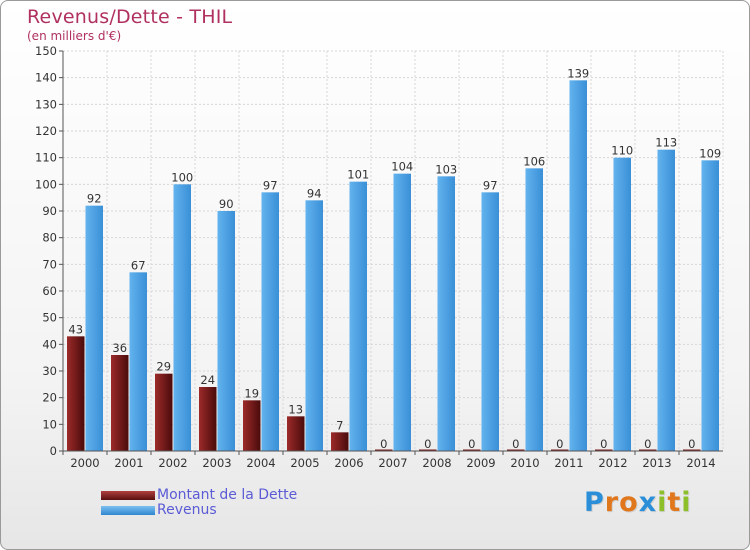 The image size is (750, 550). What do you see at coordinates (227, 495) in the screenshot?
I see `legend-label-dette: Montant de la Dette` at bounding box center [227, 495].